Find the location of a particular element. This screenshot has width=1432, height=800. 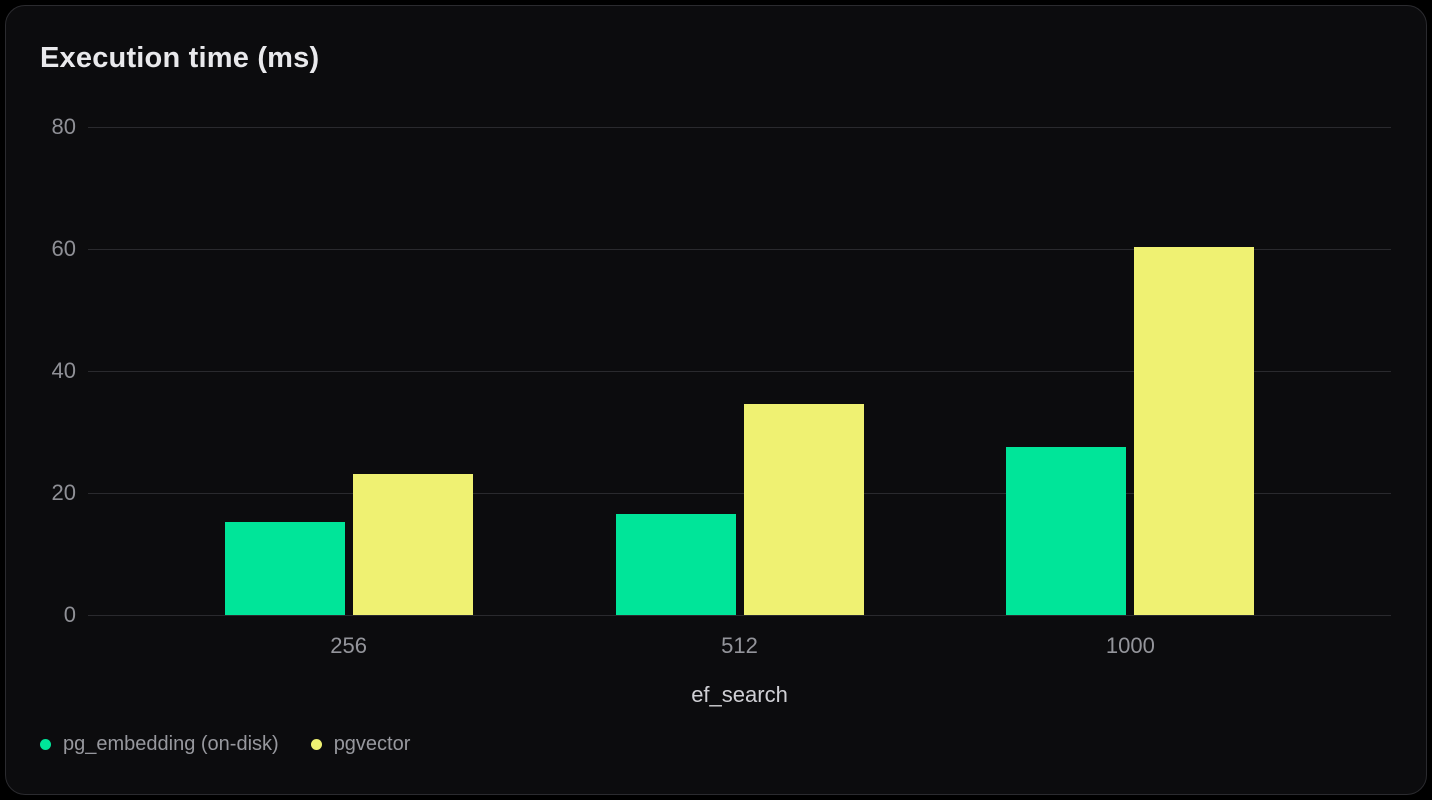

x-axis-label: ef_search is located at coordinates (739, 694).